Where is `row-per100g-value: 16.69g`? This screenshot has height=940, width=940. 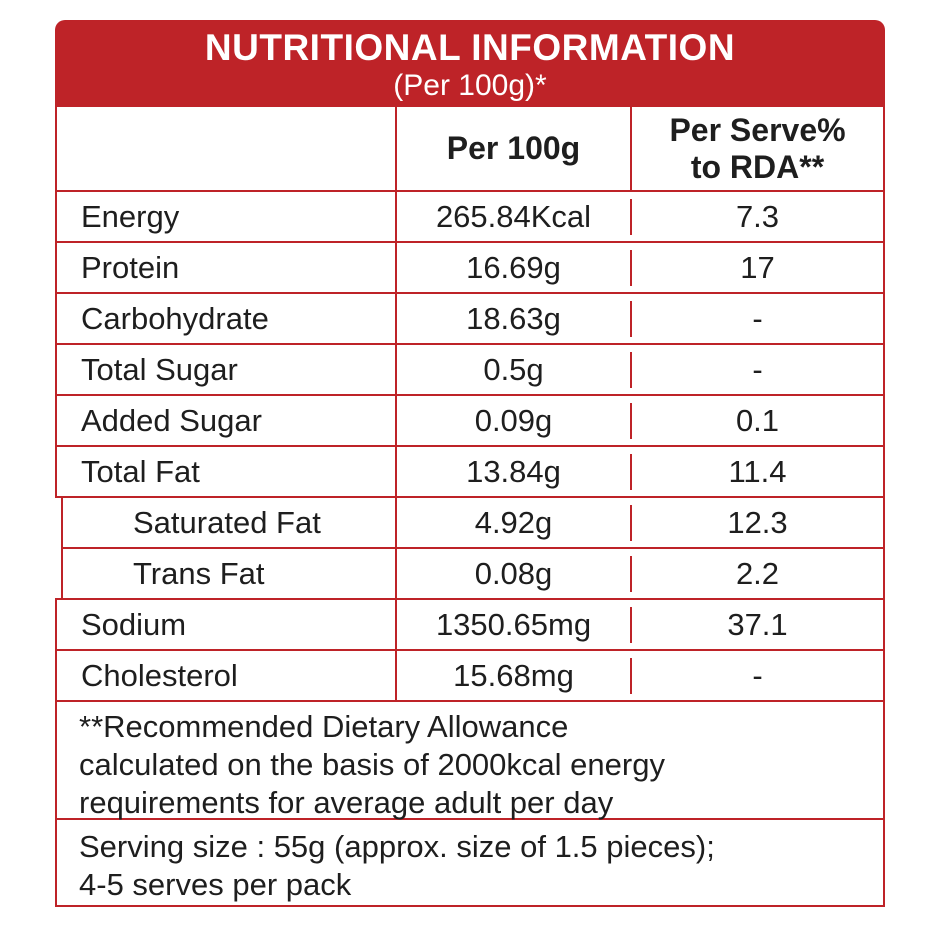
row-per100g-value: 16.69g is located at coordinates (514, 267).